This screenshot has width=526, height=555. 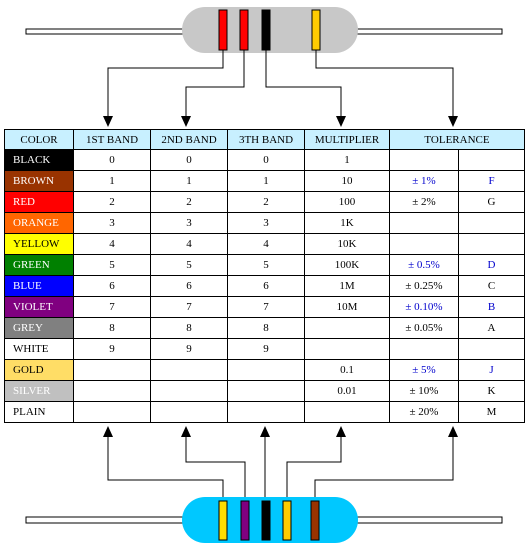 I want to click on table-row: PLAIN ± 20% M, so click(x=264, y=412).